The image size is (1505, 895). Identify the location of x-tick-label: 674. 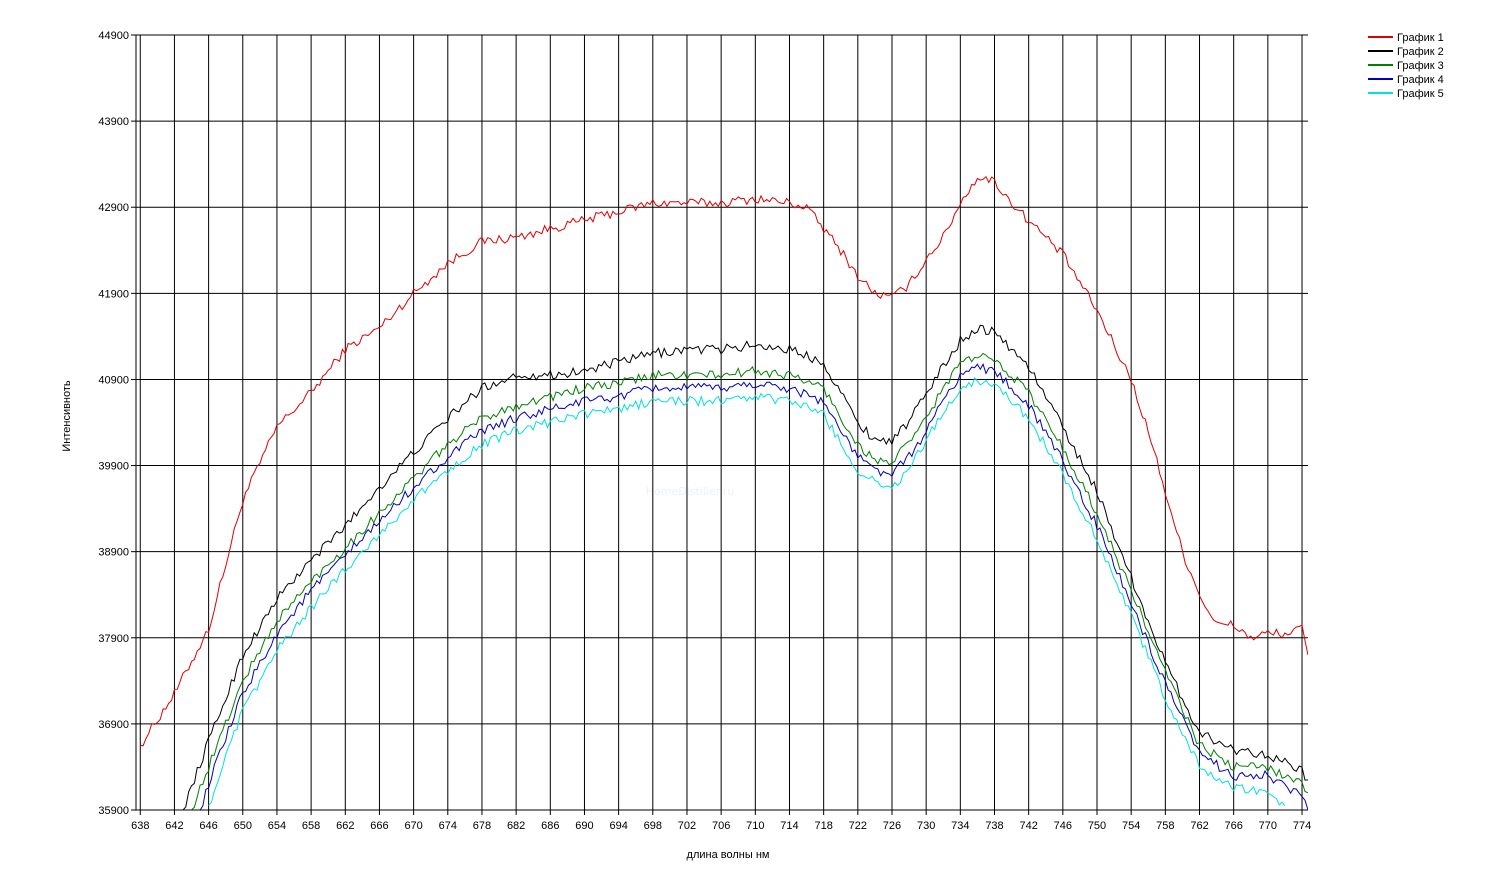
(448, 826).